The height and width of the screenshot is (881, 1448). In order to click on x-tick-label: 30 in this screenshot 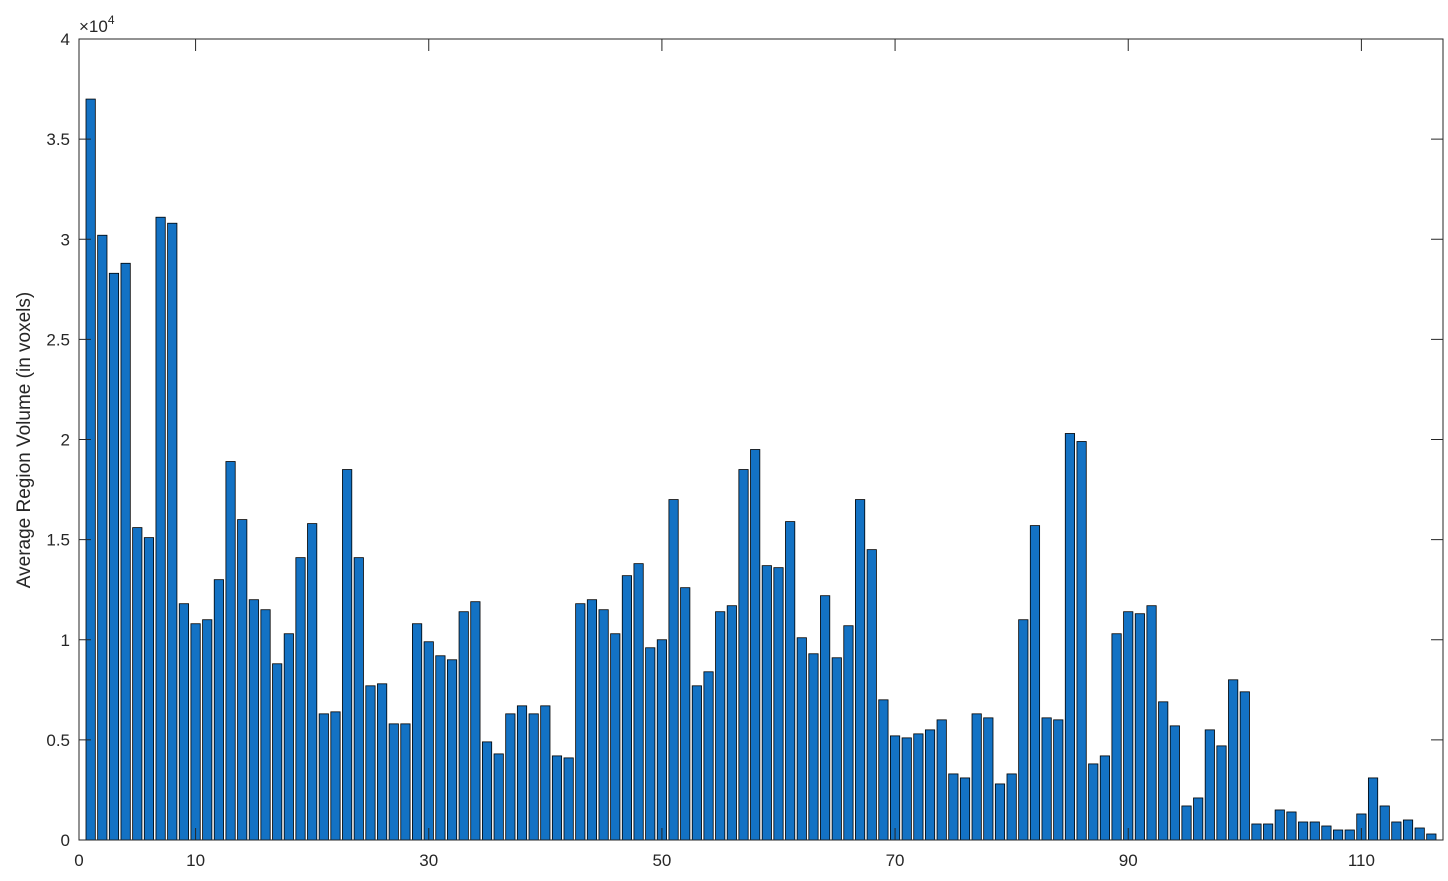, I will do `click(428, 860)`.